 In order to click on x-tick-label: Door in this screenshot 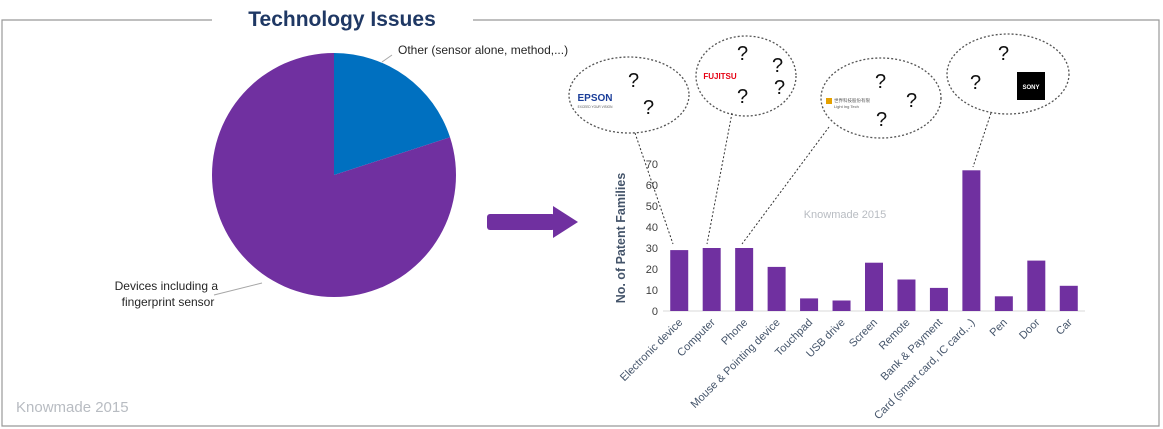, I will do `click(1030, 329)`.